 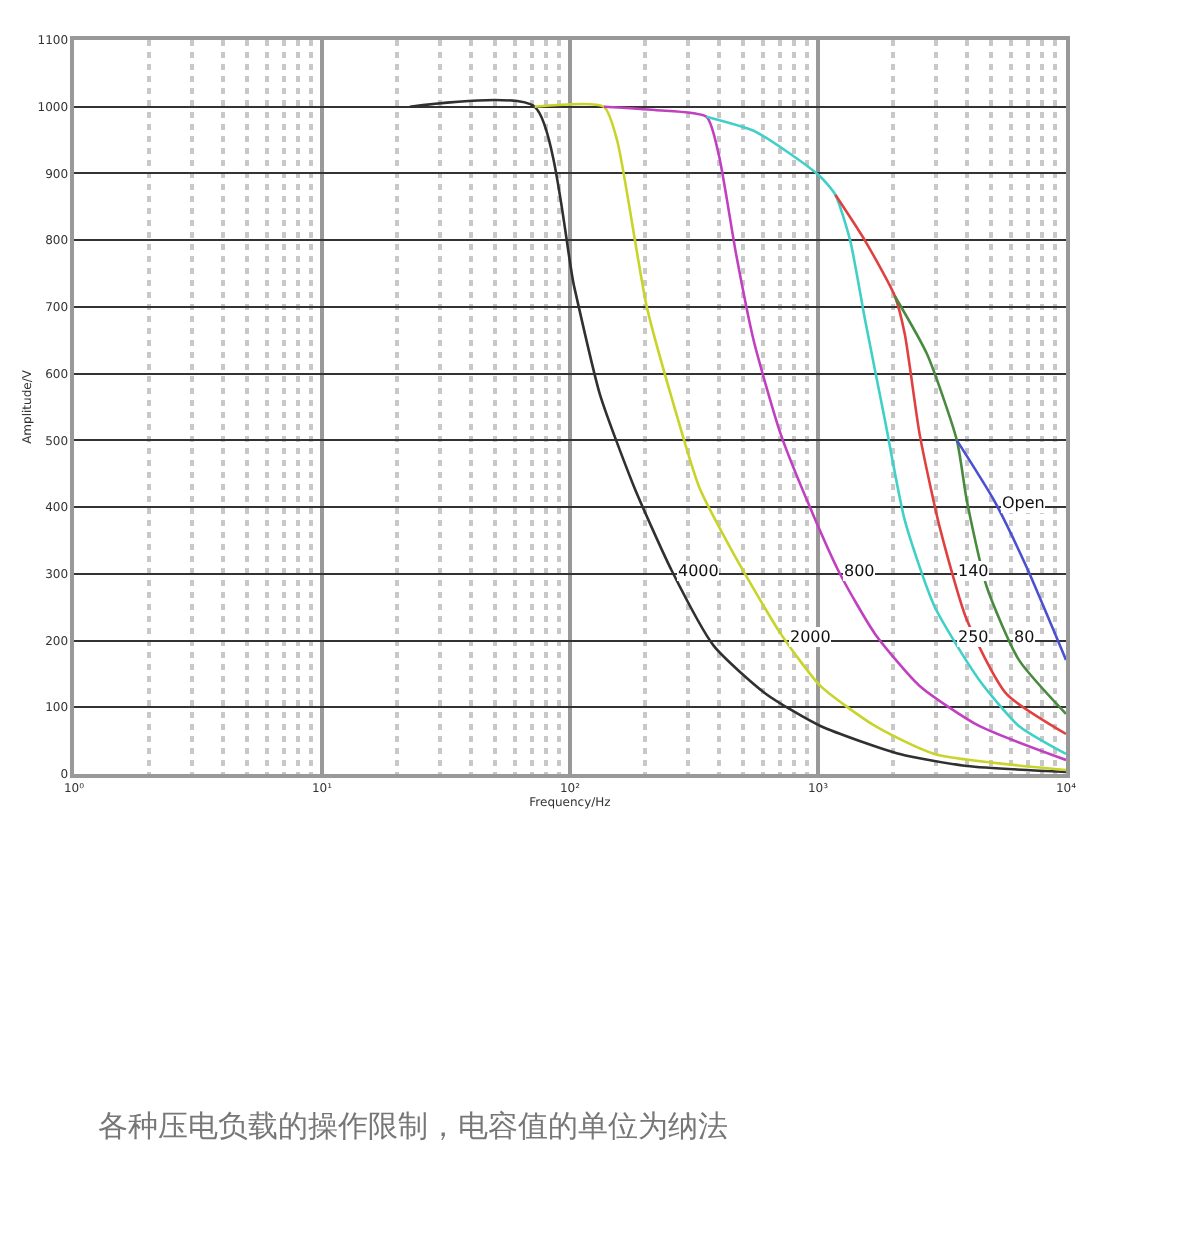 What do you see at coordinates (859, 571) in the screenshot?
I see `series-label: 800` at bounding box center [859, 571].